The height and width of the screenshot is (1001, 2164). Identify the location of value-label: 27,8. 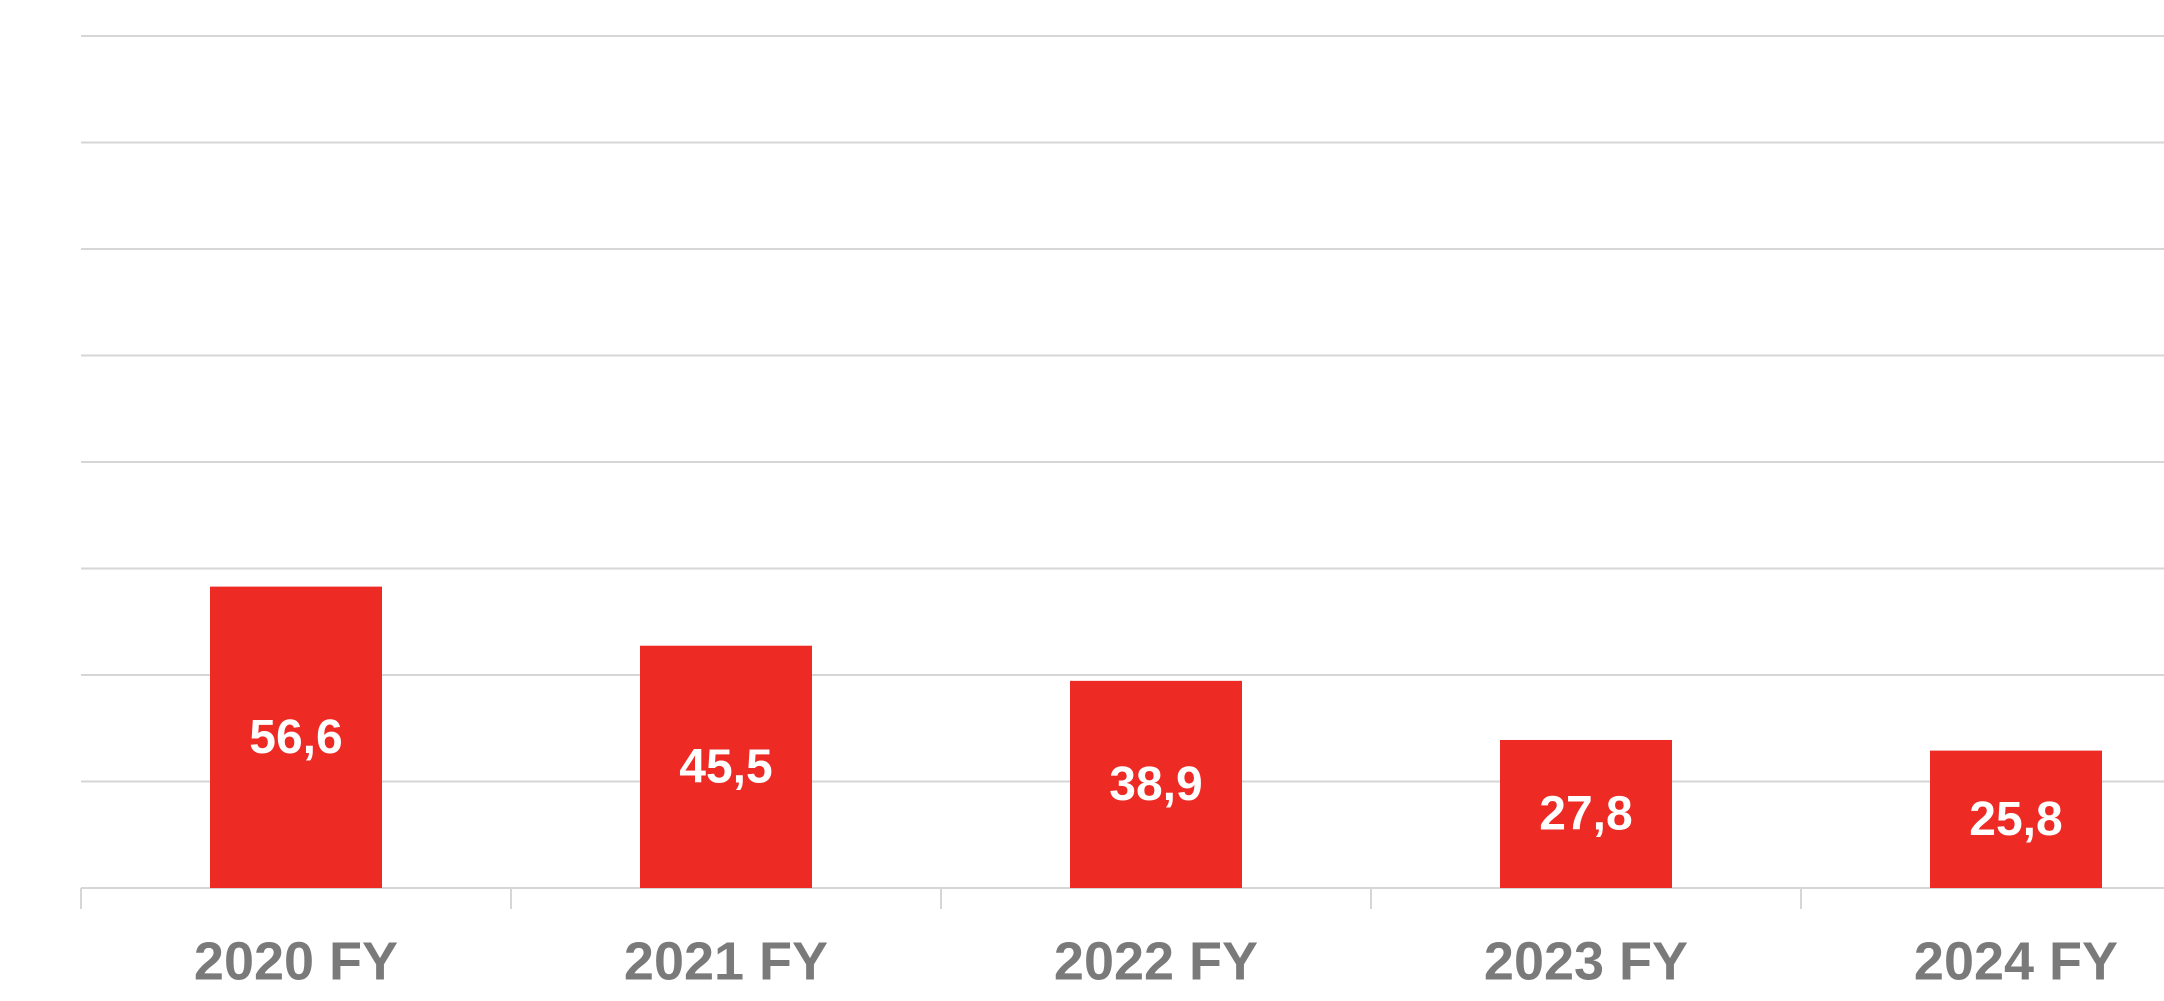
(1585, 814).